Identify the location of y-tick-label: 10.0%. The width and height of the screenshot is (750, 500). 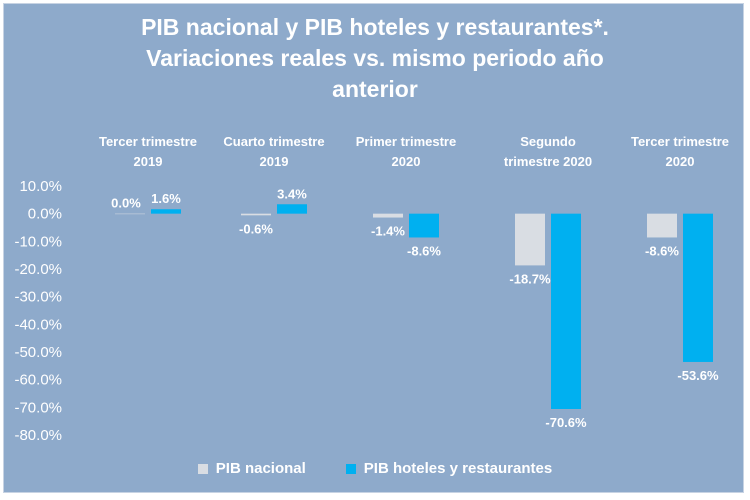
(40, 186).